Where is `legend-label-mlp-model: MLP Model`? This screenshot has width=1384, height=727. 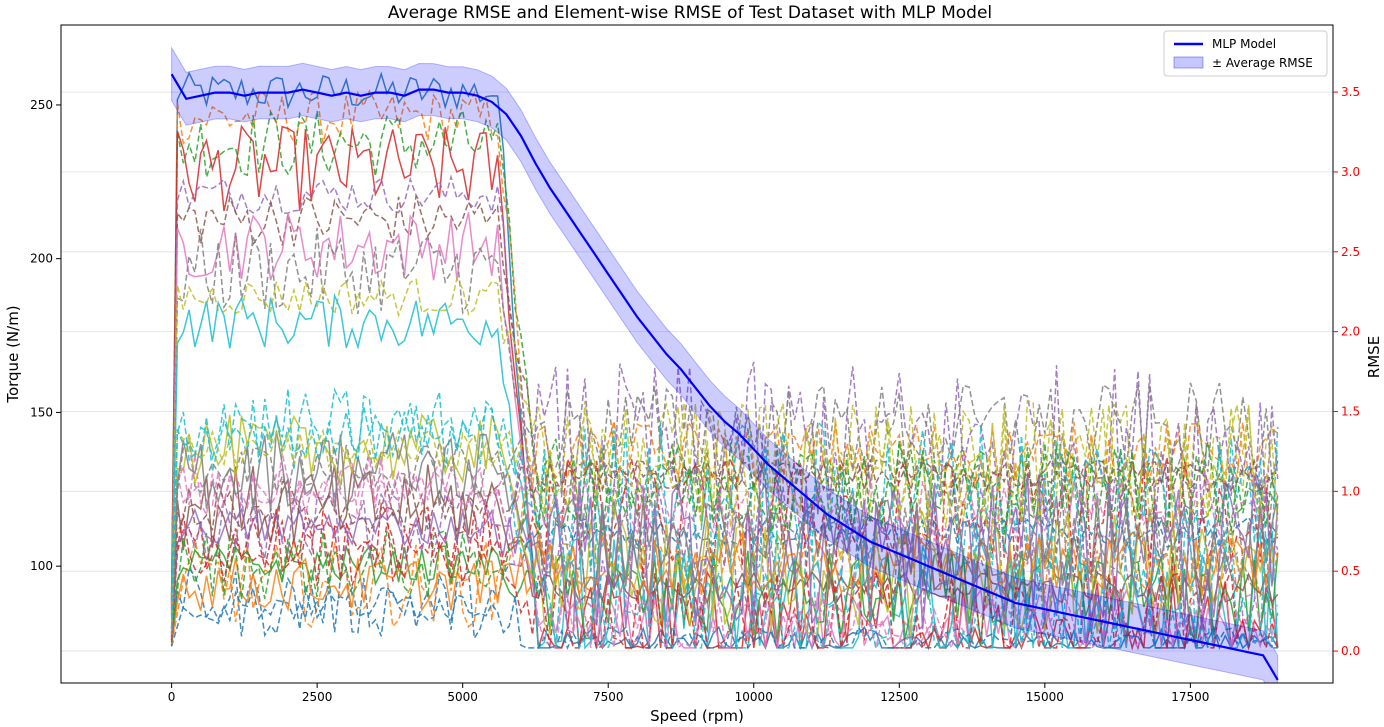 legend-label-mlp-model: MLP Model is located at coordinates (1244, 44).